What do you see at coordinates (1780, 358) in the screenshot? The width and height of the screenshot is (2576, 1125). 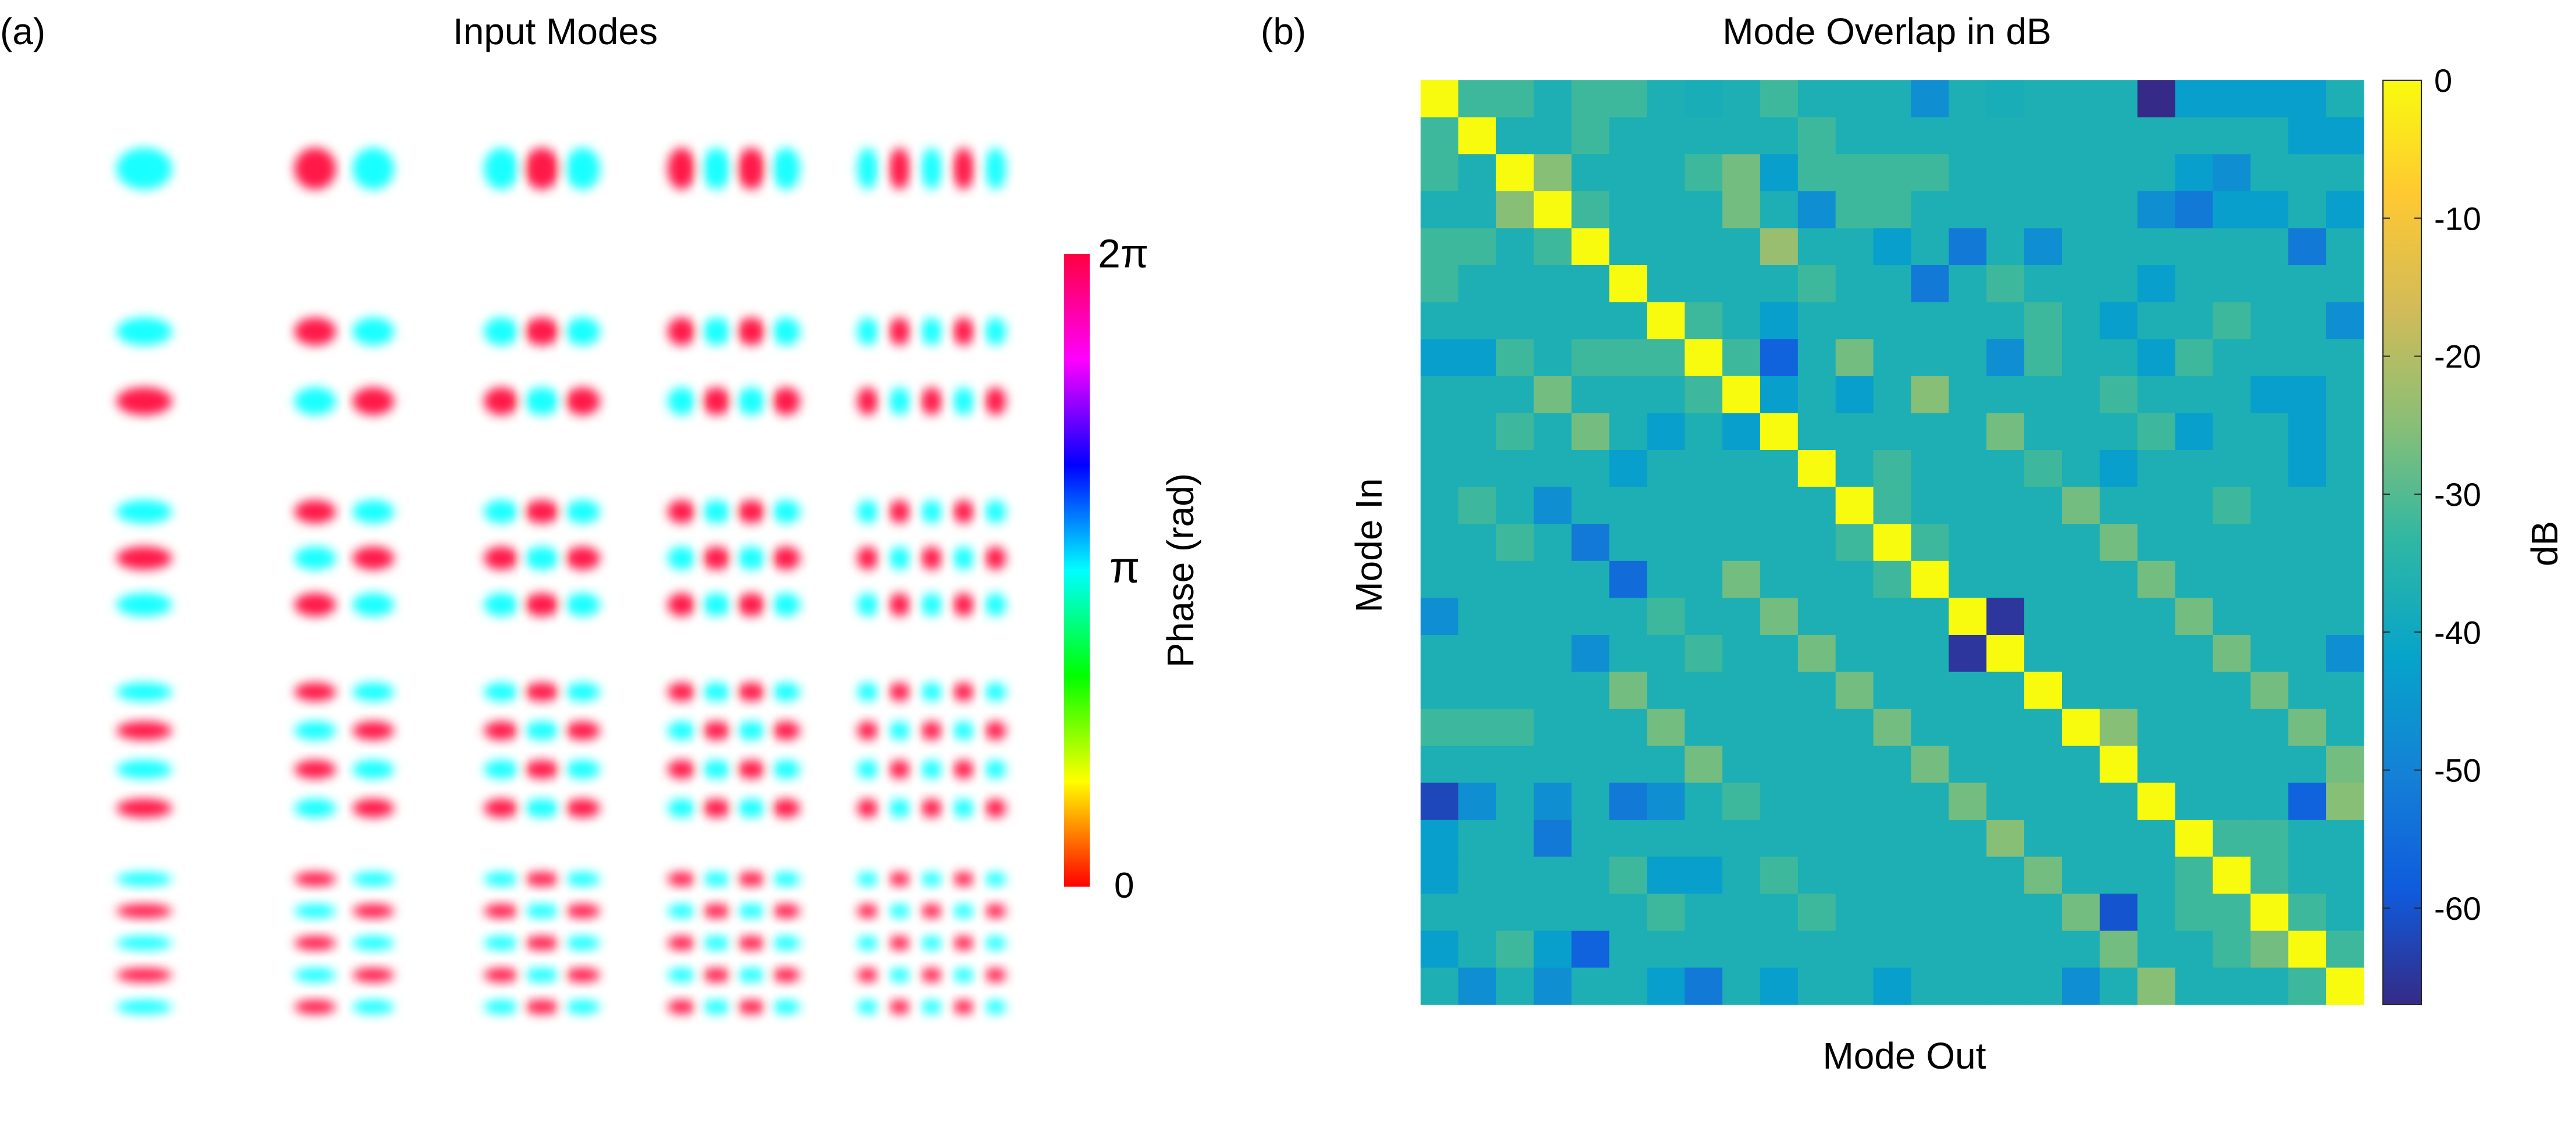 I see `heatmap-cell-r7-c9` at bounding box center [1780, 358].